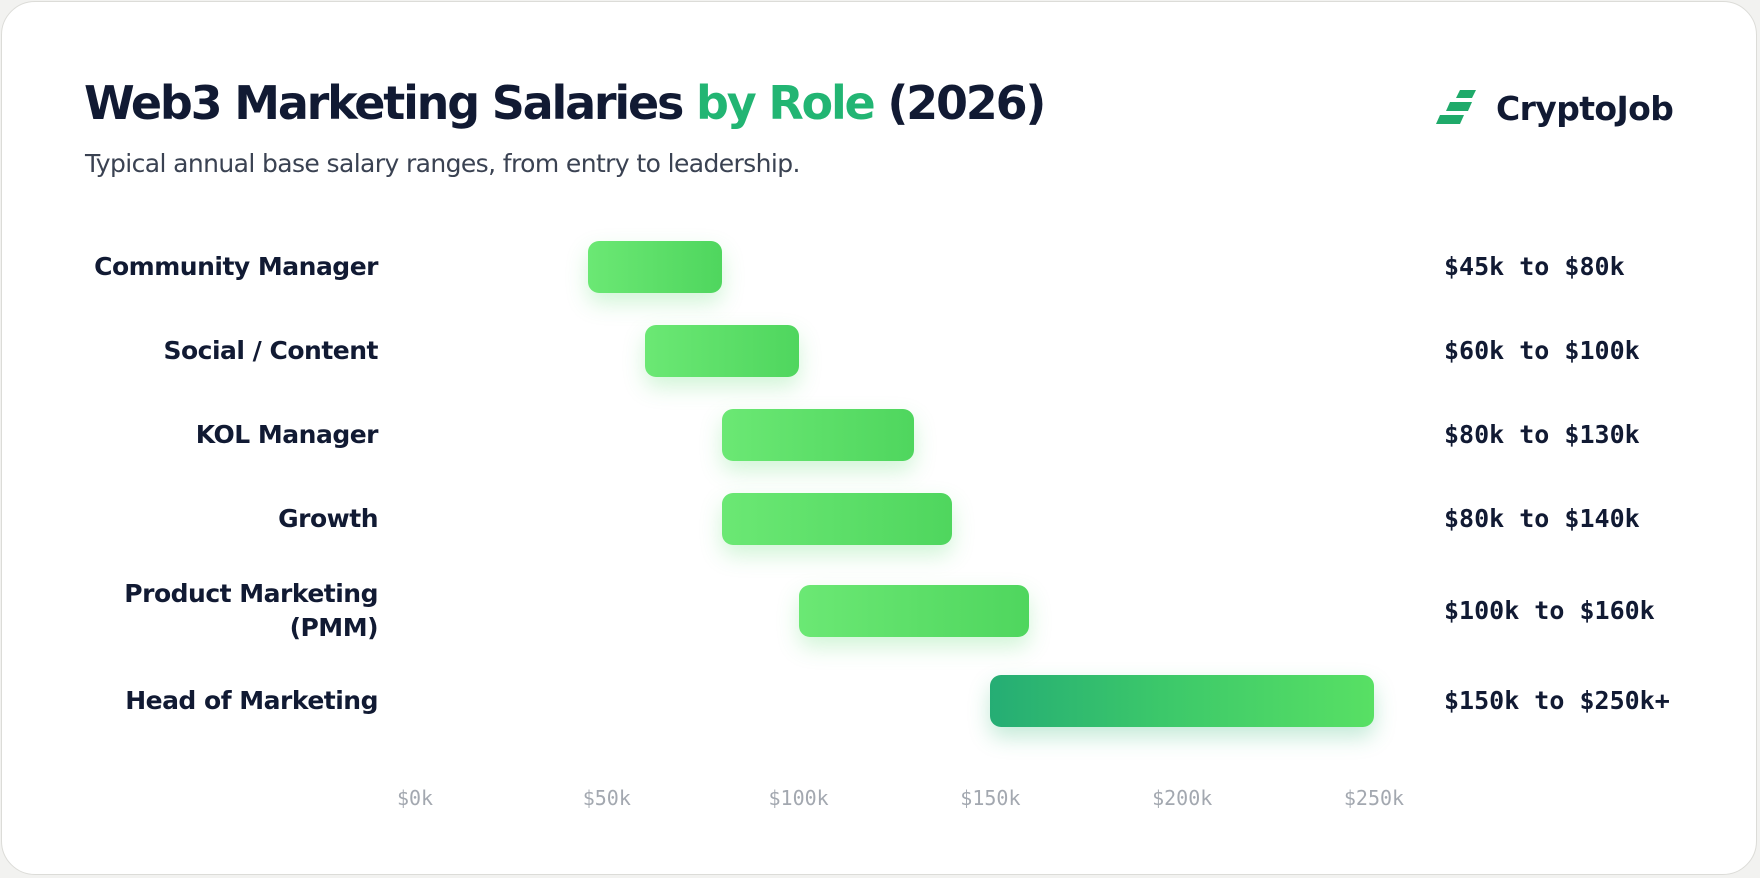 The image size is (1760, 878). I want to click on category-label: Social / Content, so click(270, 350).